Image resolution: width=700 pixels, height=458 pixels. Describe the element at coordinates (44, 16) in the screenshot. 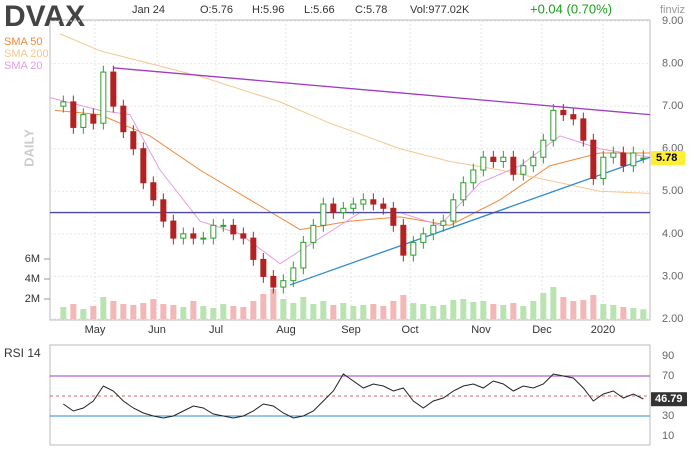

I see `ticker: DVAX` at that location.